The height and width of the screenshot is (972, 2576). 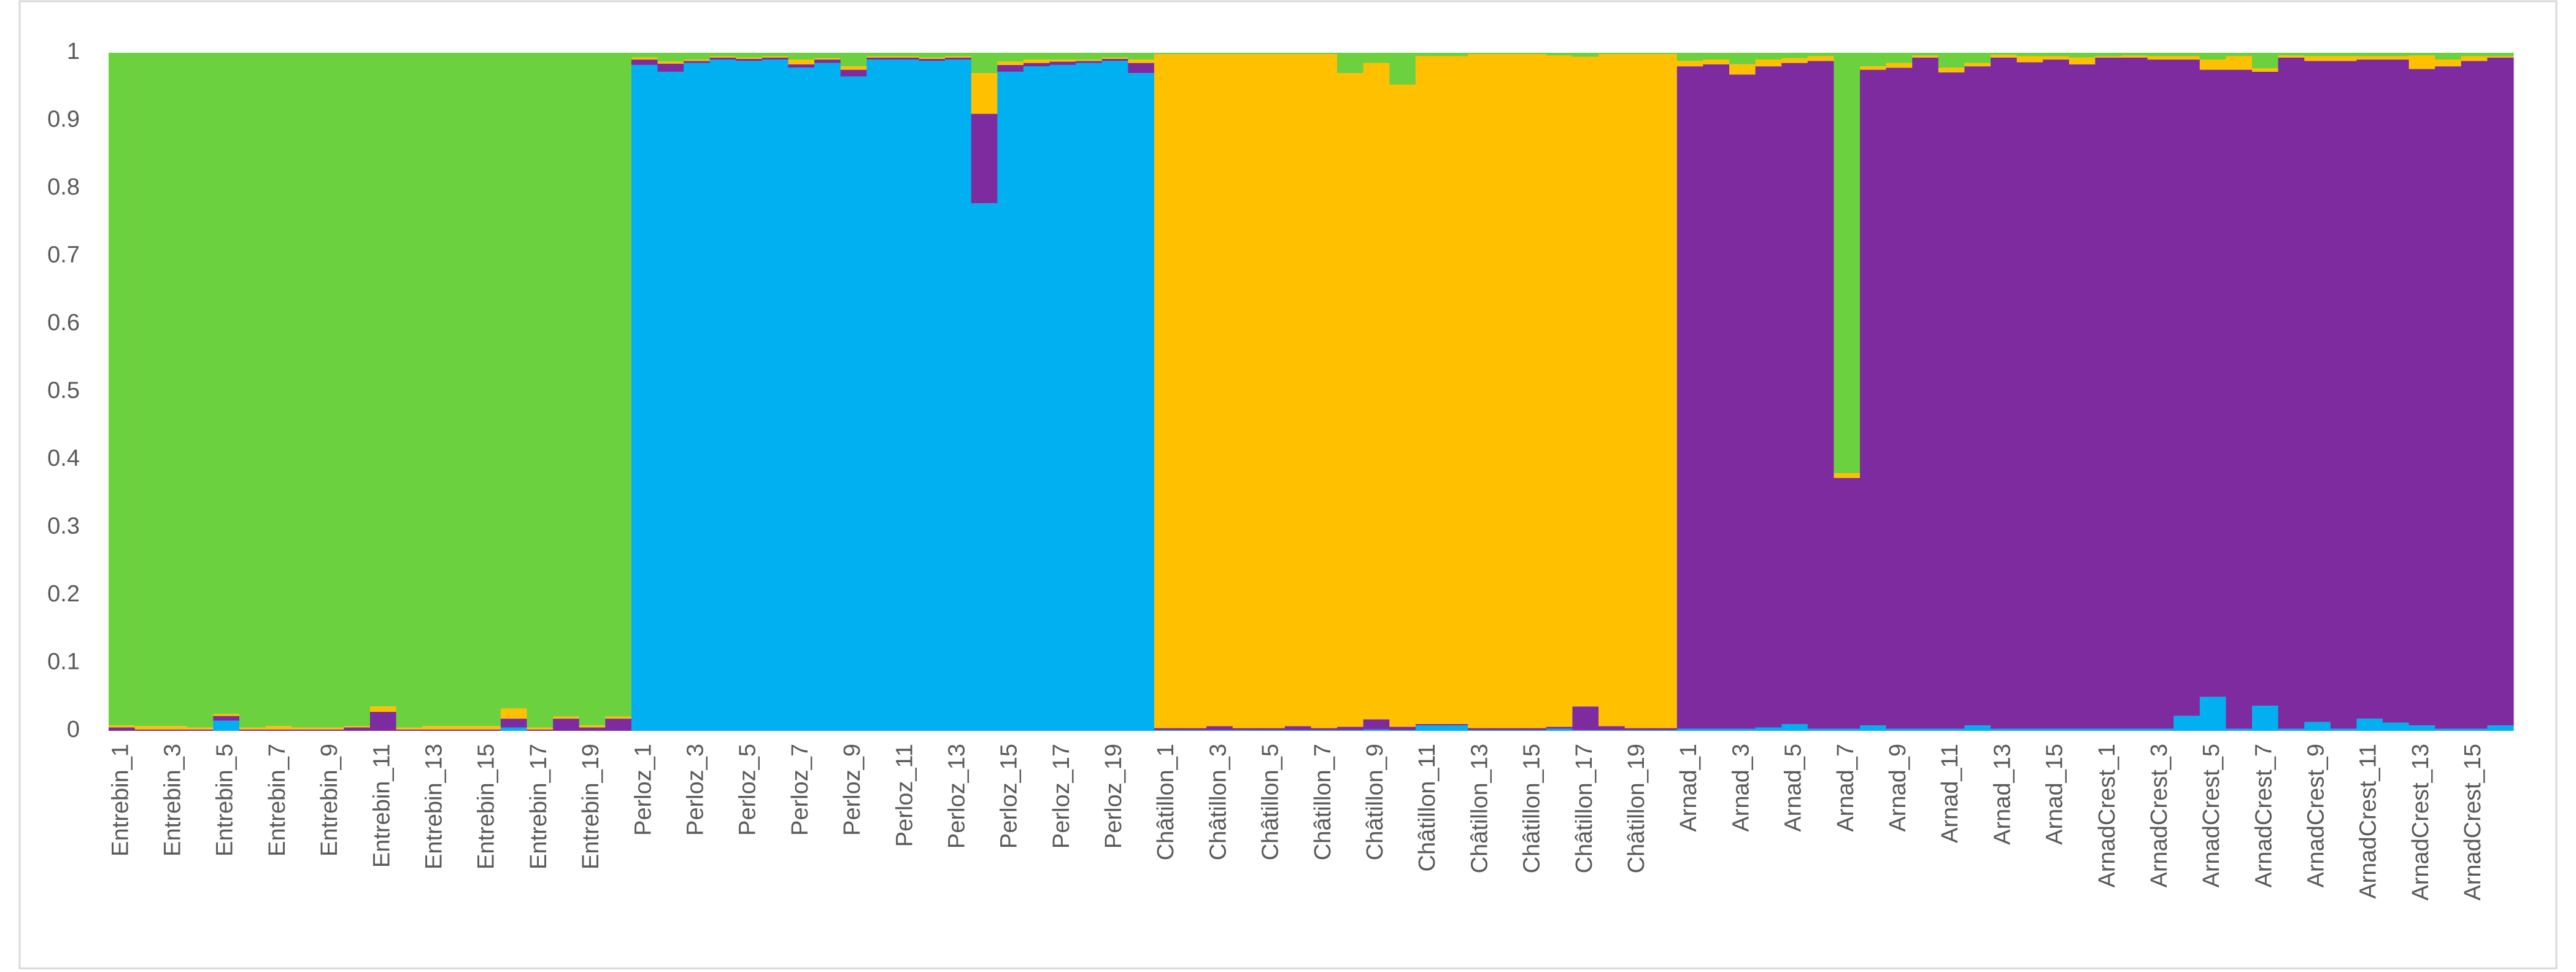 I want to click on x-tick-label: Perloz_5, so click(x=748, y=790).